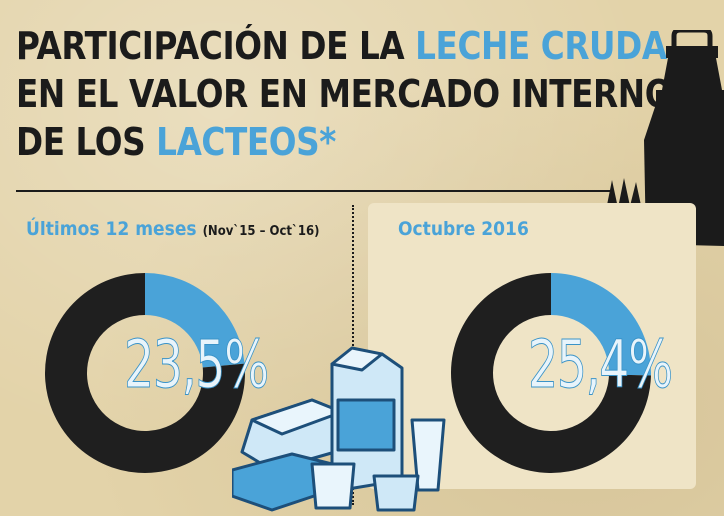 The width and height of the screenshot is (724, 516). Describe the element at coordinates (463, 229) in the screenshot. I see `chart-right-title: Octubre 2016` at that location.